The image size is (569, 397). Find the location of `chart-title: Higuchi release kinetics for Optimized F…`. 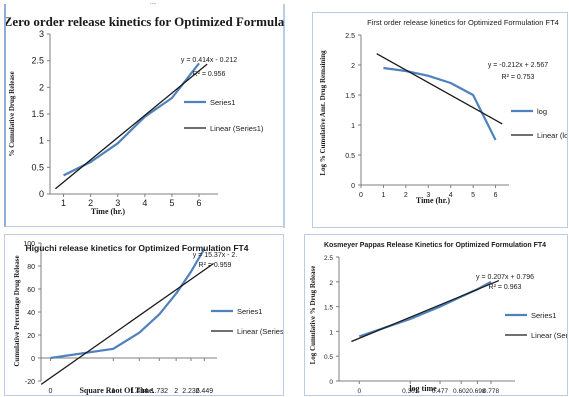

chart-title: Higuchi release kinetics for Optimized F… is located at coordinates (137, 248).